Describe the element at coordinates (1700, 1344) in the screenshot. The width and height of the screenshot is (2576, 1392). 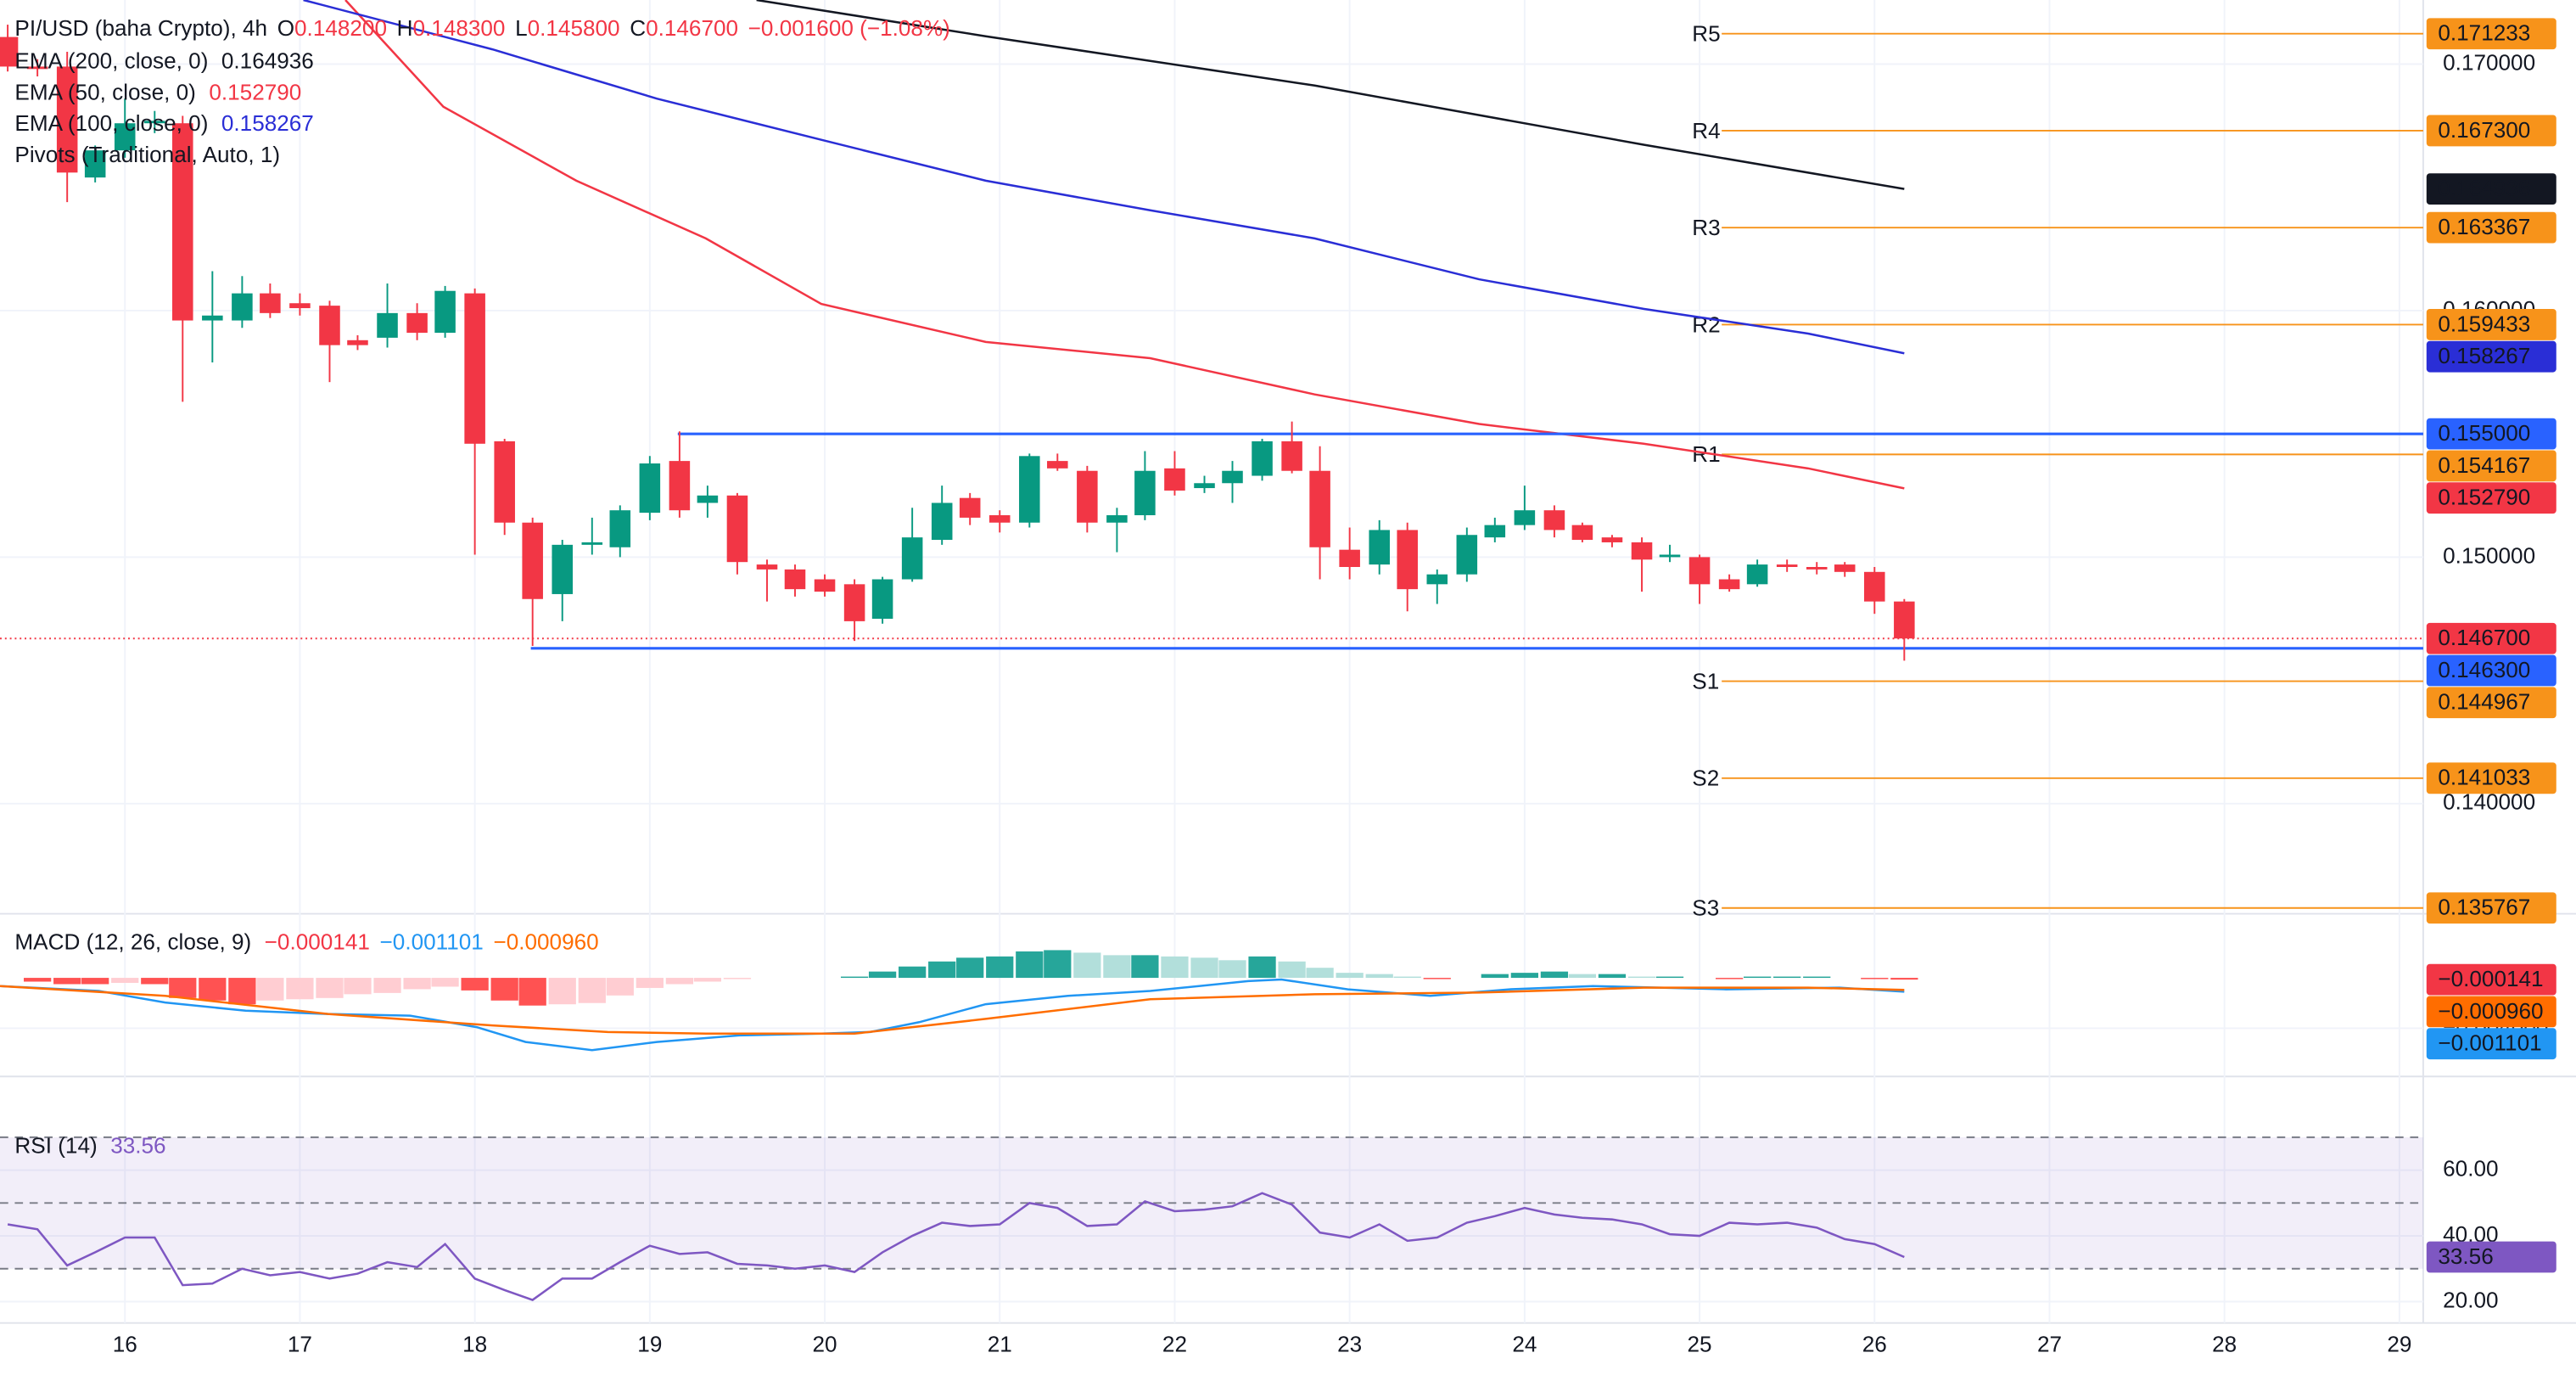
I see `x-tick-label: 25` at that location.